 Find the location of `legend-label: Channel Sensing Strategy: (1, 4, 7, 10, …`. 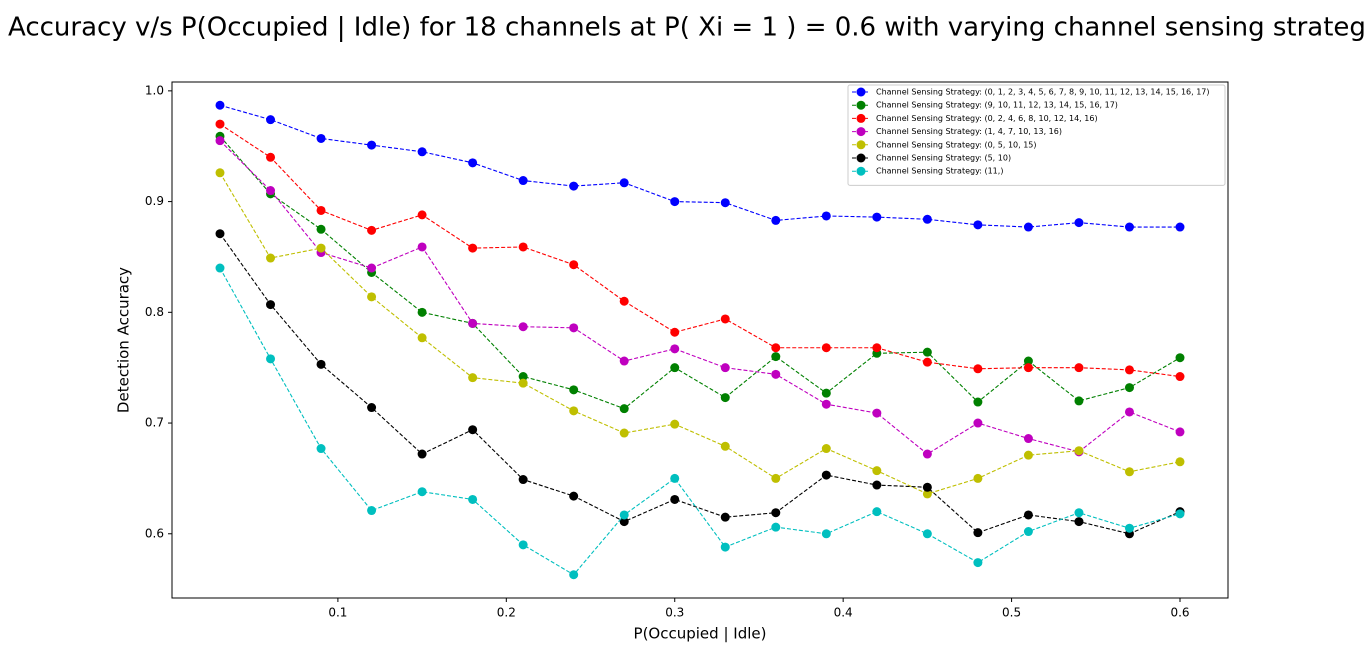

legend-label: Channel Sensing Strategy: (1, 4, 7, 10, … is located at coordinates (969, 131).